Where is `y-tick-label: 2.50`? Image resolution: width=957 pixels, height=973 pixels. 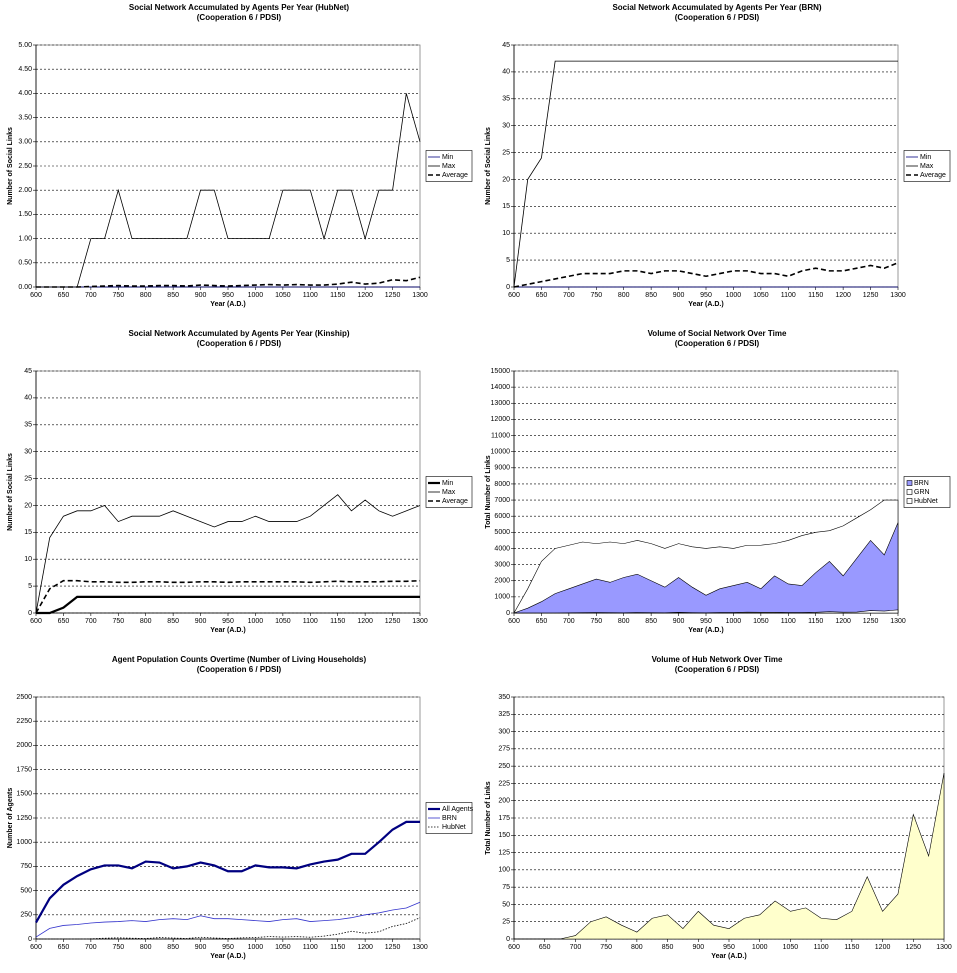
y-tick-label: 2.50 is located at coordinates (25, 166).